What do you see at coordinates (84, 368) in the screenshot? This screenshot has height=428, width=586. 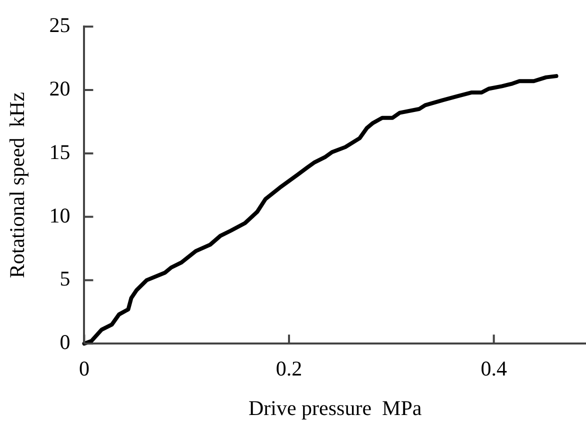 I see `x-tick-label: 0` at bounding box center [84, 368].